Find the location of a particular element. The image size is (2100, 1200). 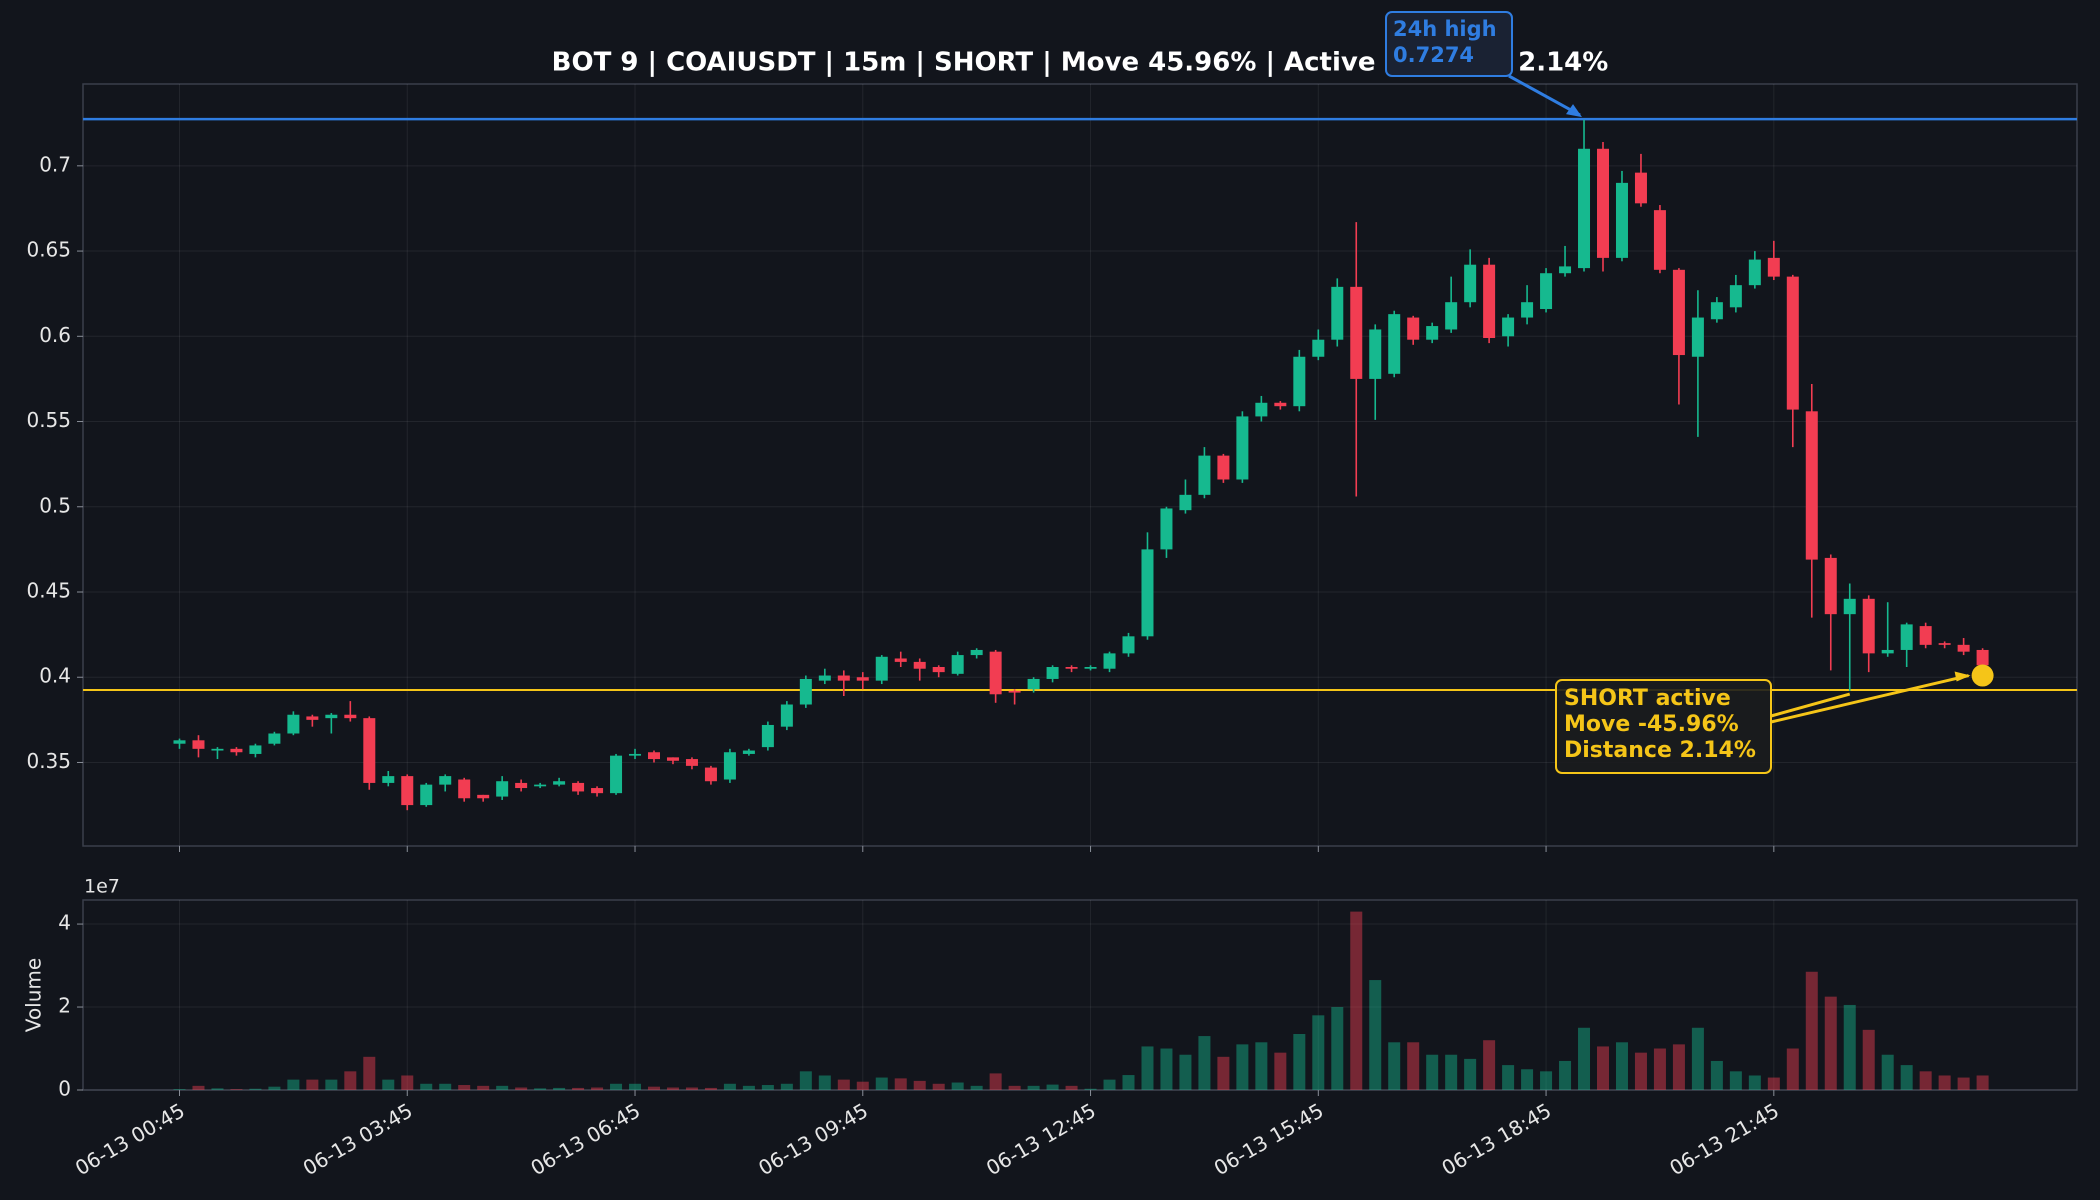

high-label: 24h high is located at coordinates (1445, 29).